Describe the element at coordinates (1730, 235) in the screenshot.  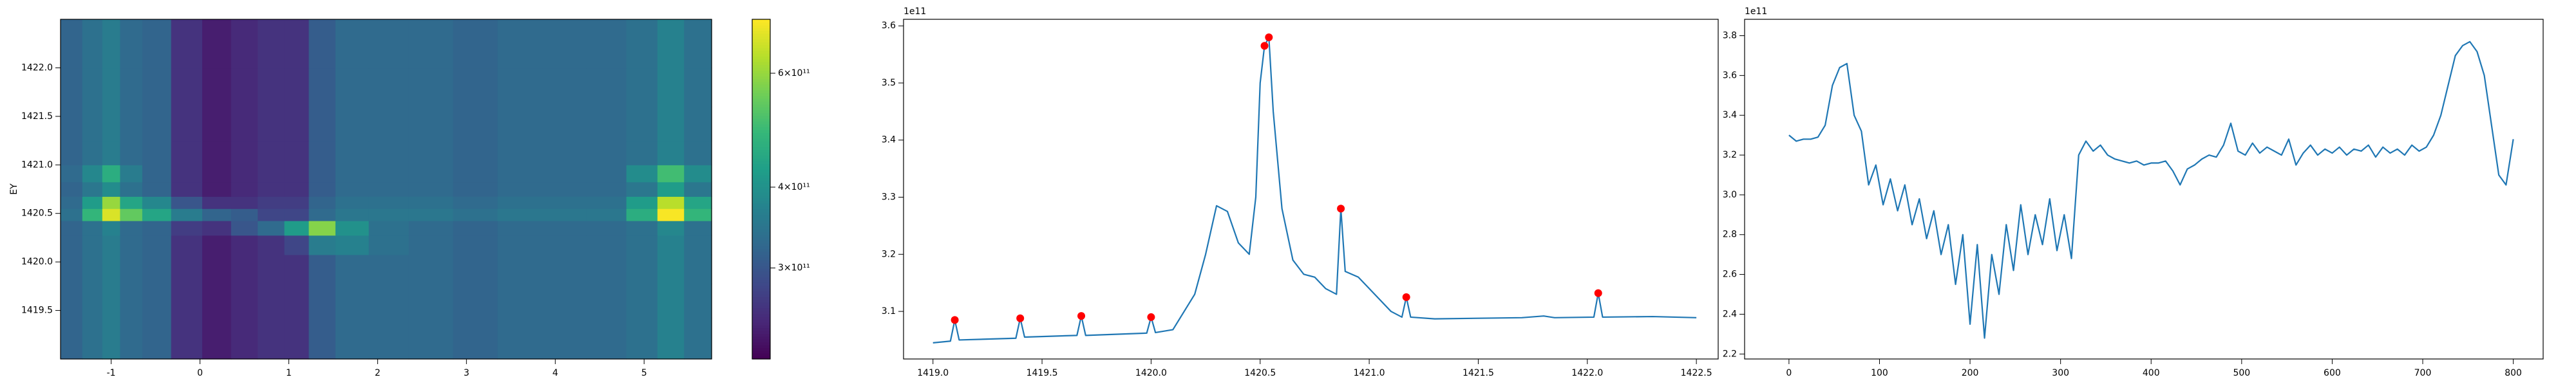
I see `y-tick-label: 2.8` at that location.